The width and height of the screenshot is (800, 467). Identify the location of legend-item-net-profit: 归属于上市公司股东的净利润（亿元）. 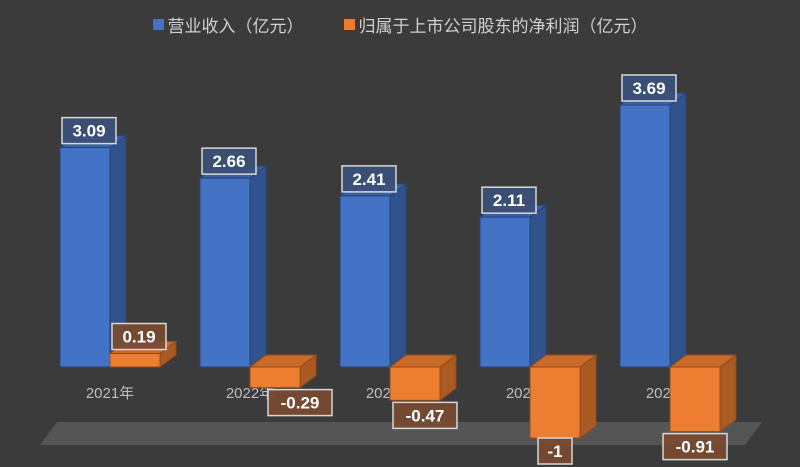
(495, 24).